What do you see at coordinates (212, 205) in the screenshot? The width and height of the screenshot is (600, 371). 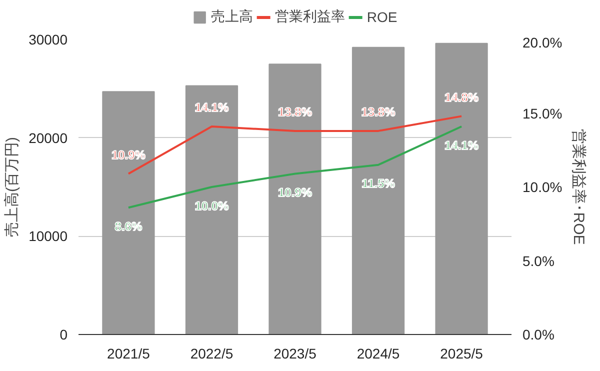 I see `data-label: 10.0%` at bounding box center [212, 205].